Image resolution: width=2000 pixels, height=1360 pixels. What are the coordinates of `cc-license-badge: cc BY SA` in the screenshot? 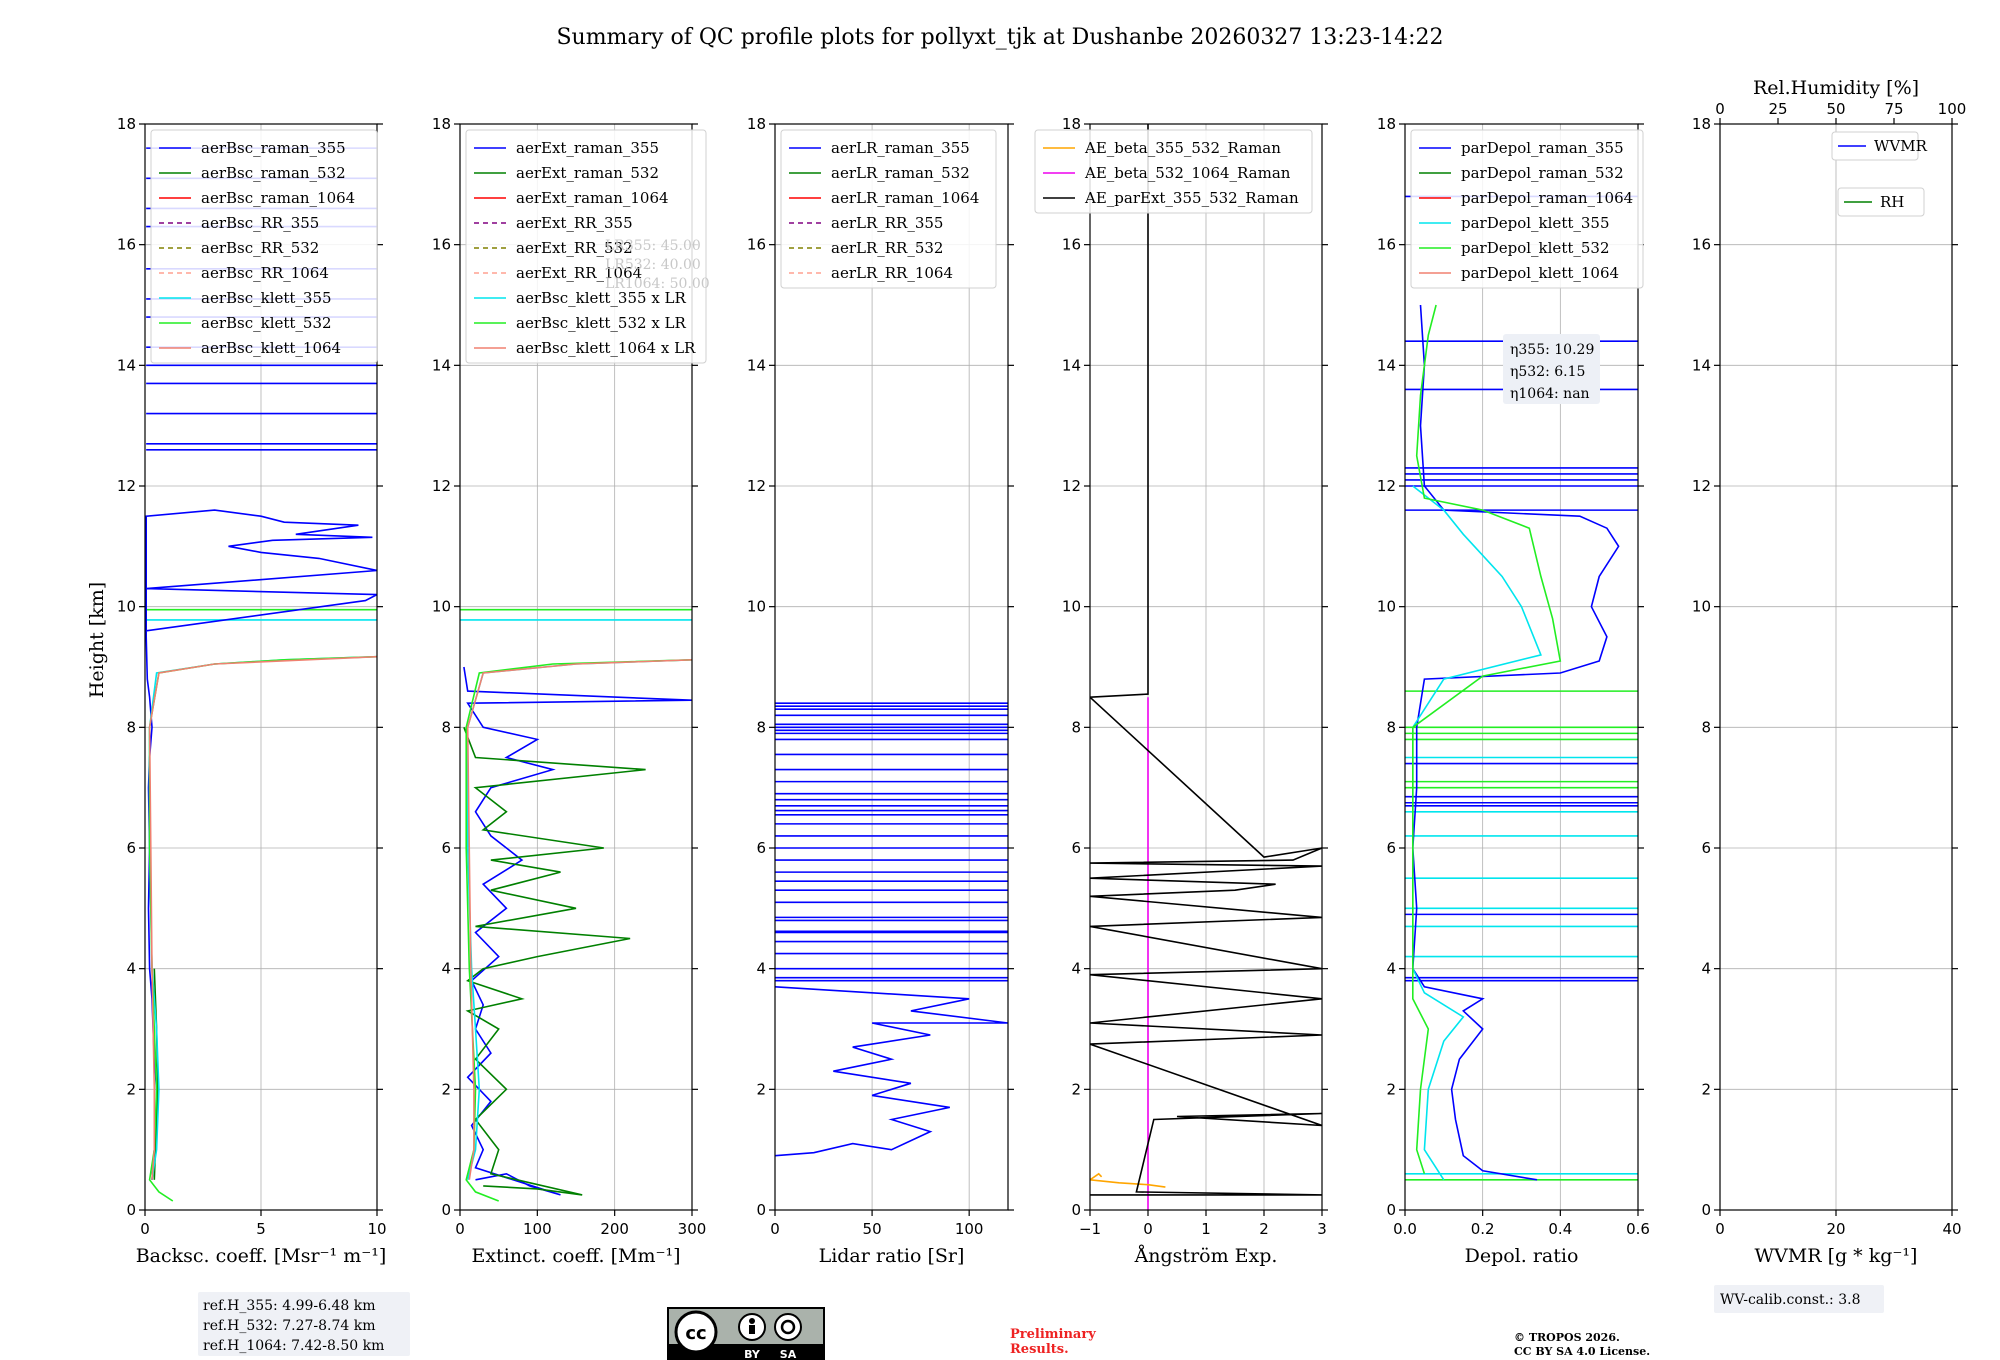 It's located at (746, 1333).